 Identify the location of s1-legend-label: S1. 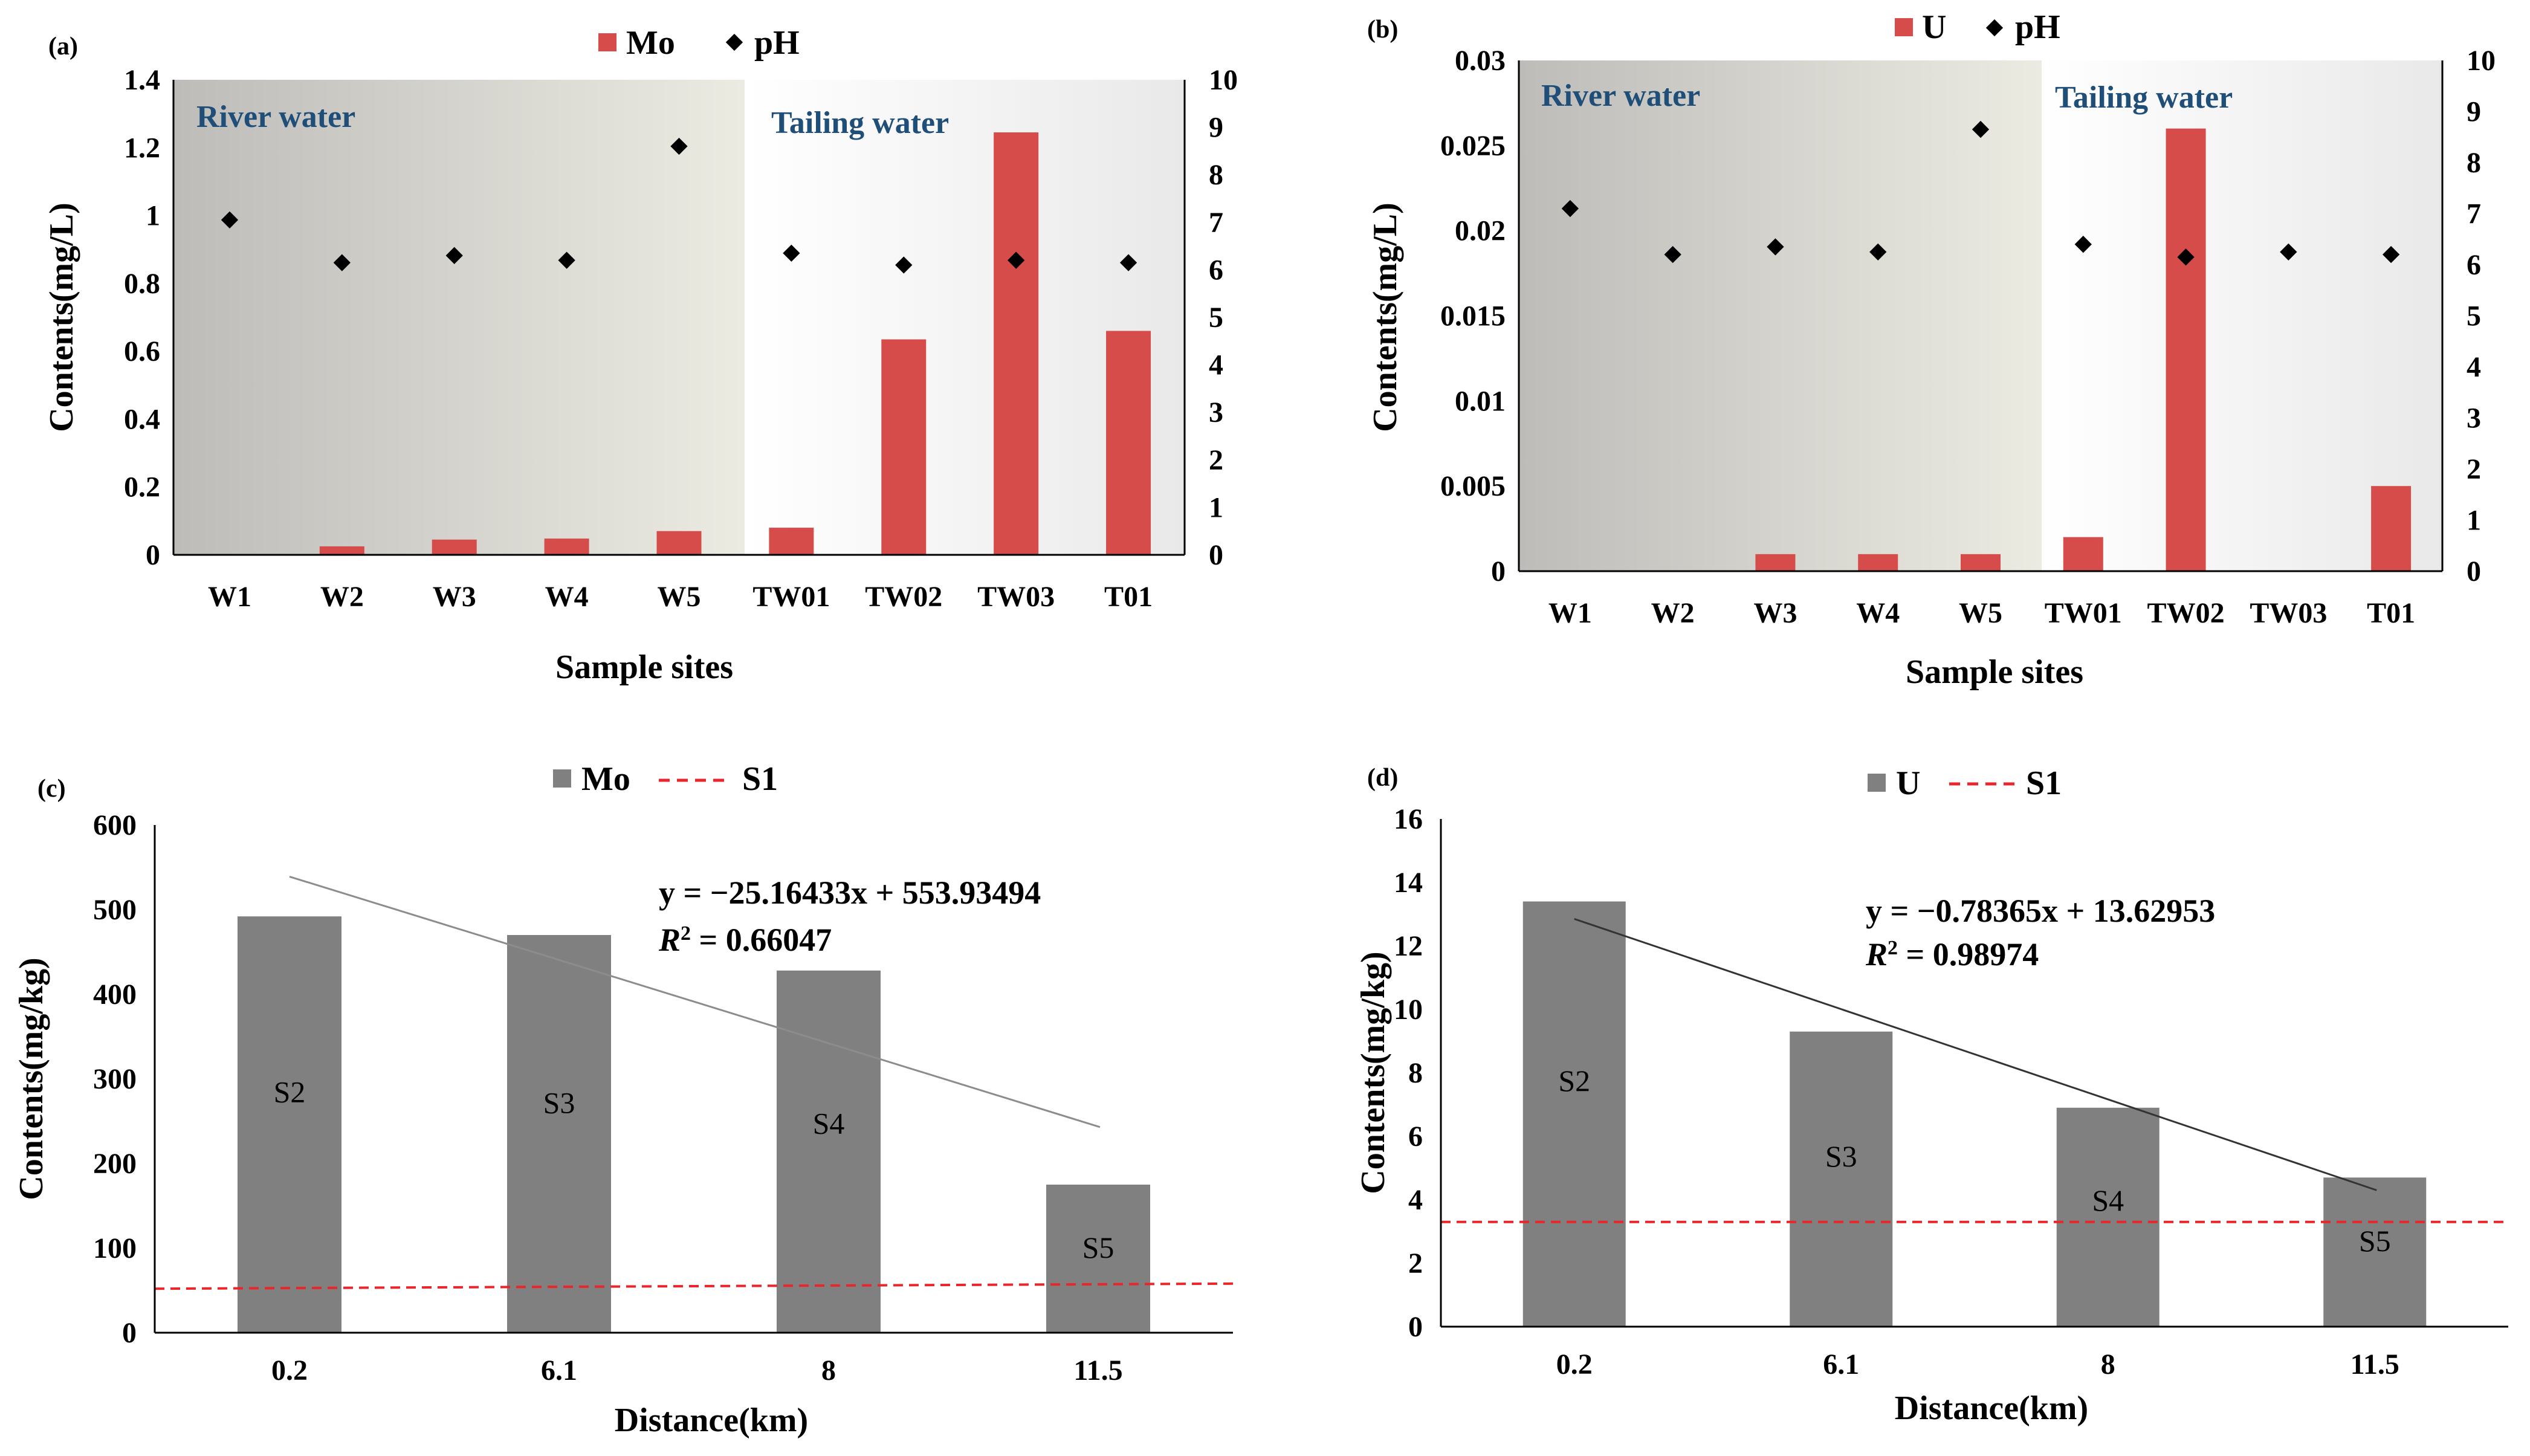
(2044, 784).